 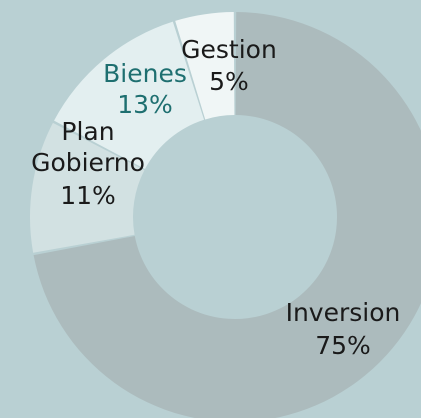 What do you see at coordinates (343, 345) in the screenshot?
I see `slice-percent-label: 75%` at bounding box center [343, 345].